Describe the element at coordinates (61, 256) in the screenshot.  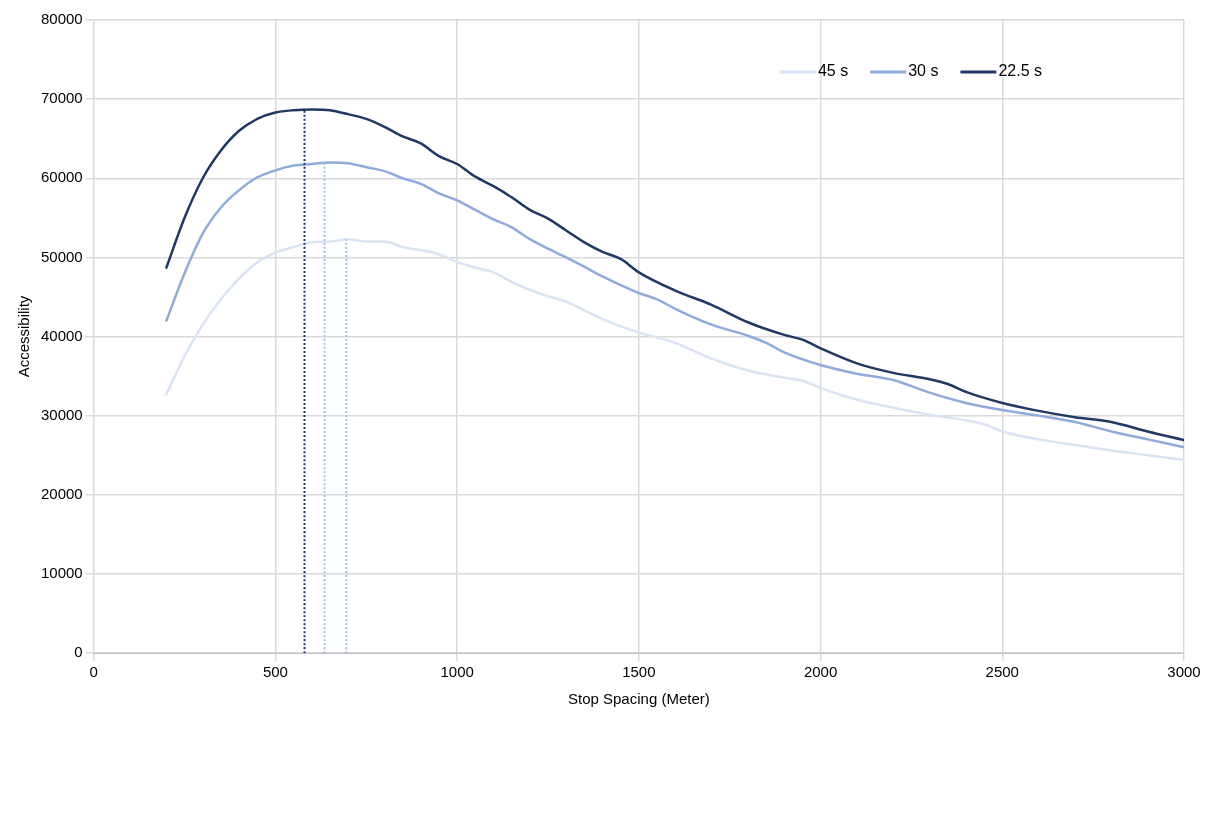
I see `y-tick-label: 50000` at that location.